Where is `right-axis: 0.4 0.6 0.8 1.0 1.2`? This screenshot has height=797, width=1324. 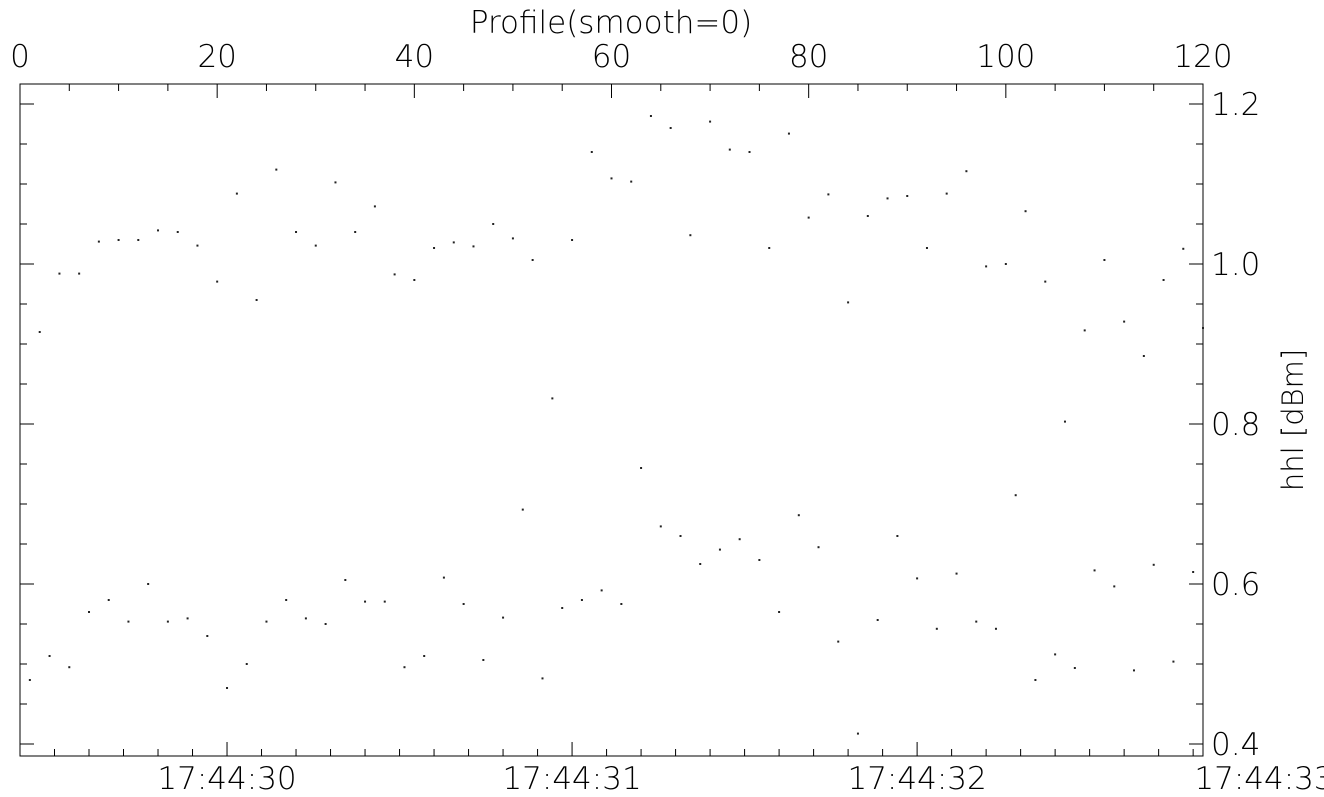
right-axis: 0.4 0.6 0.8 1.0 1.2 is located at coordinates (1224, 425).